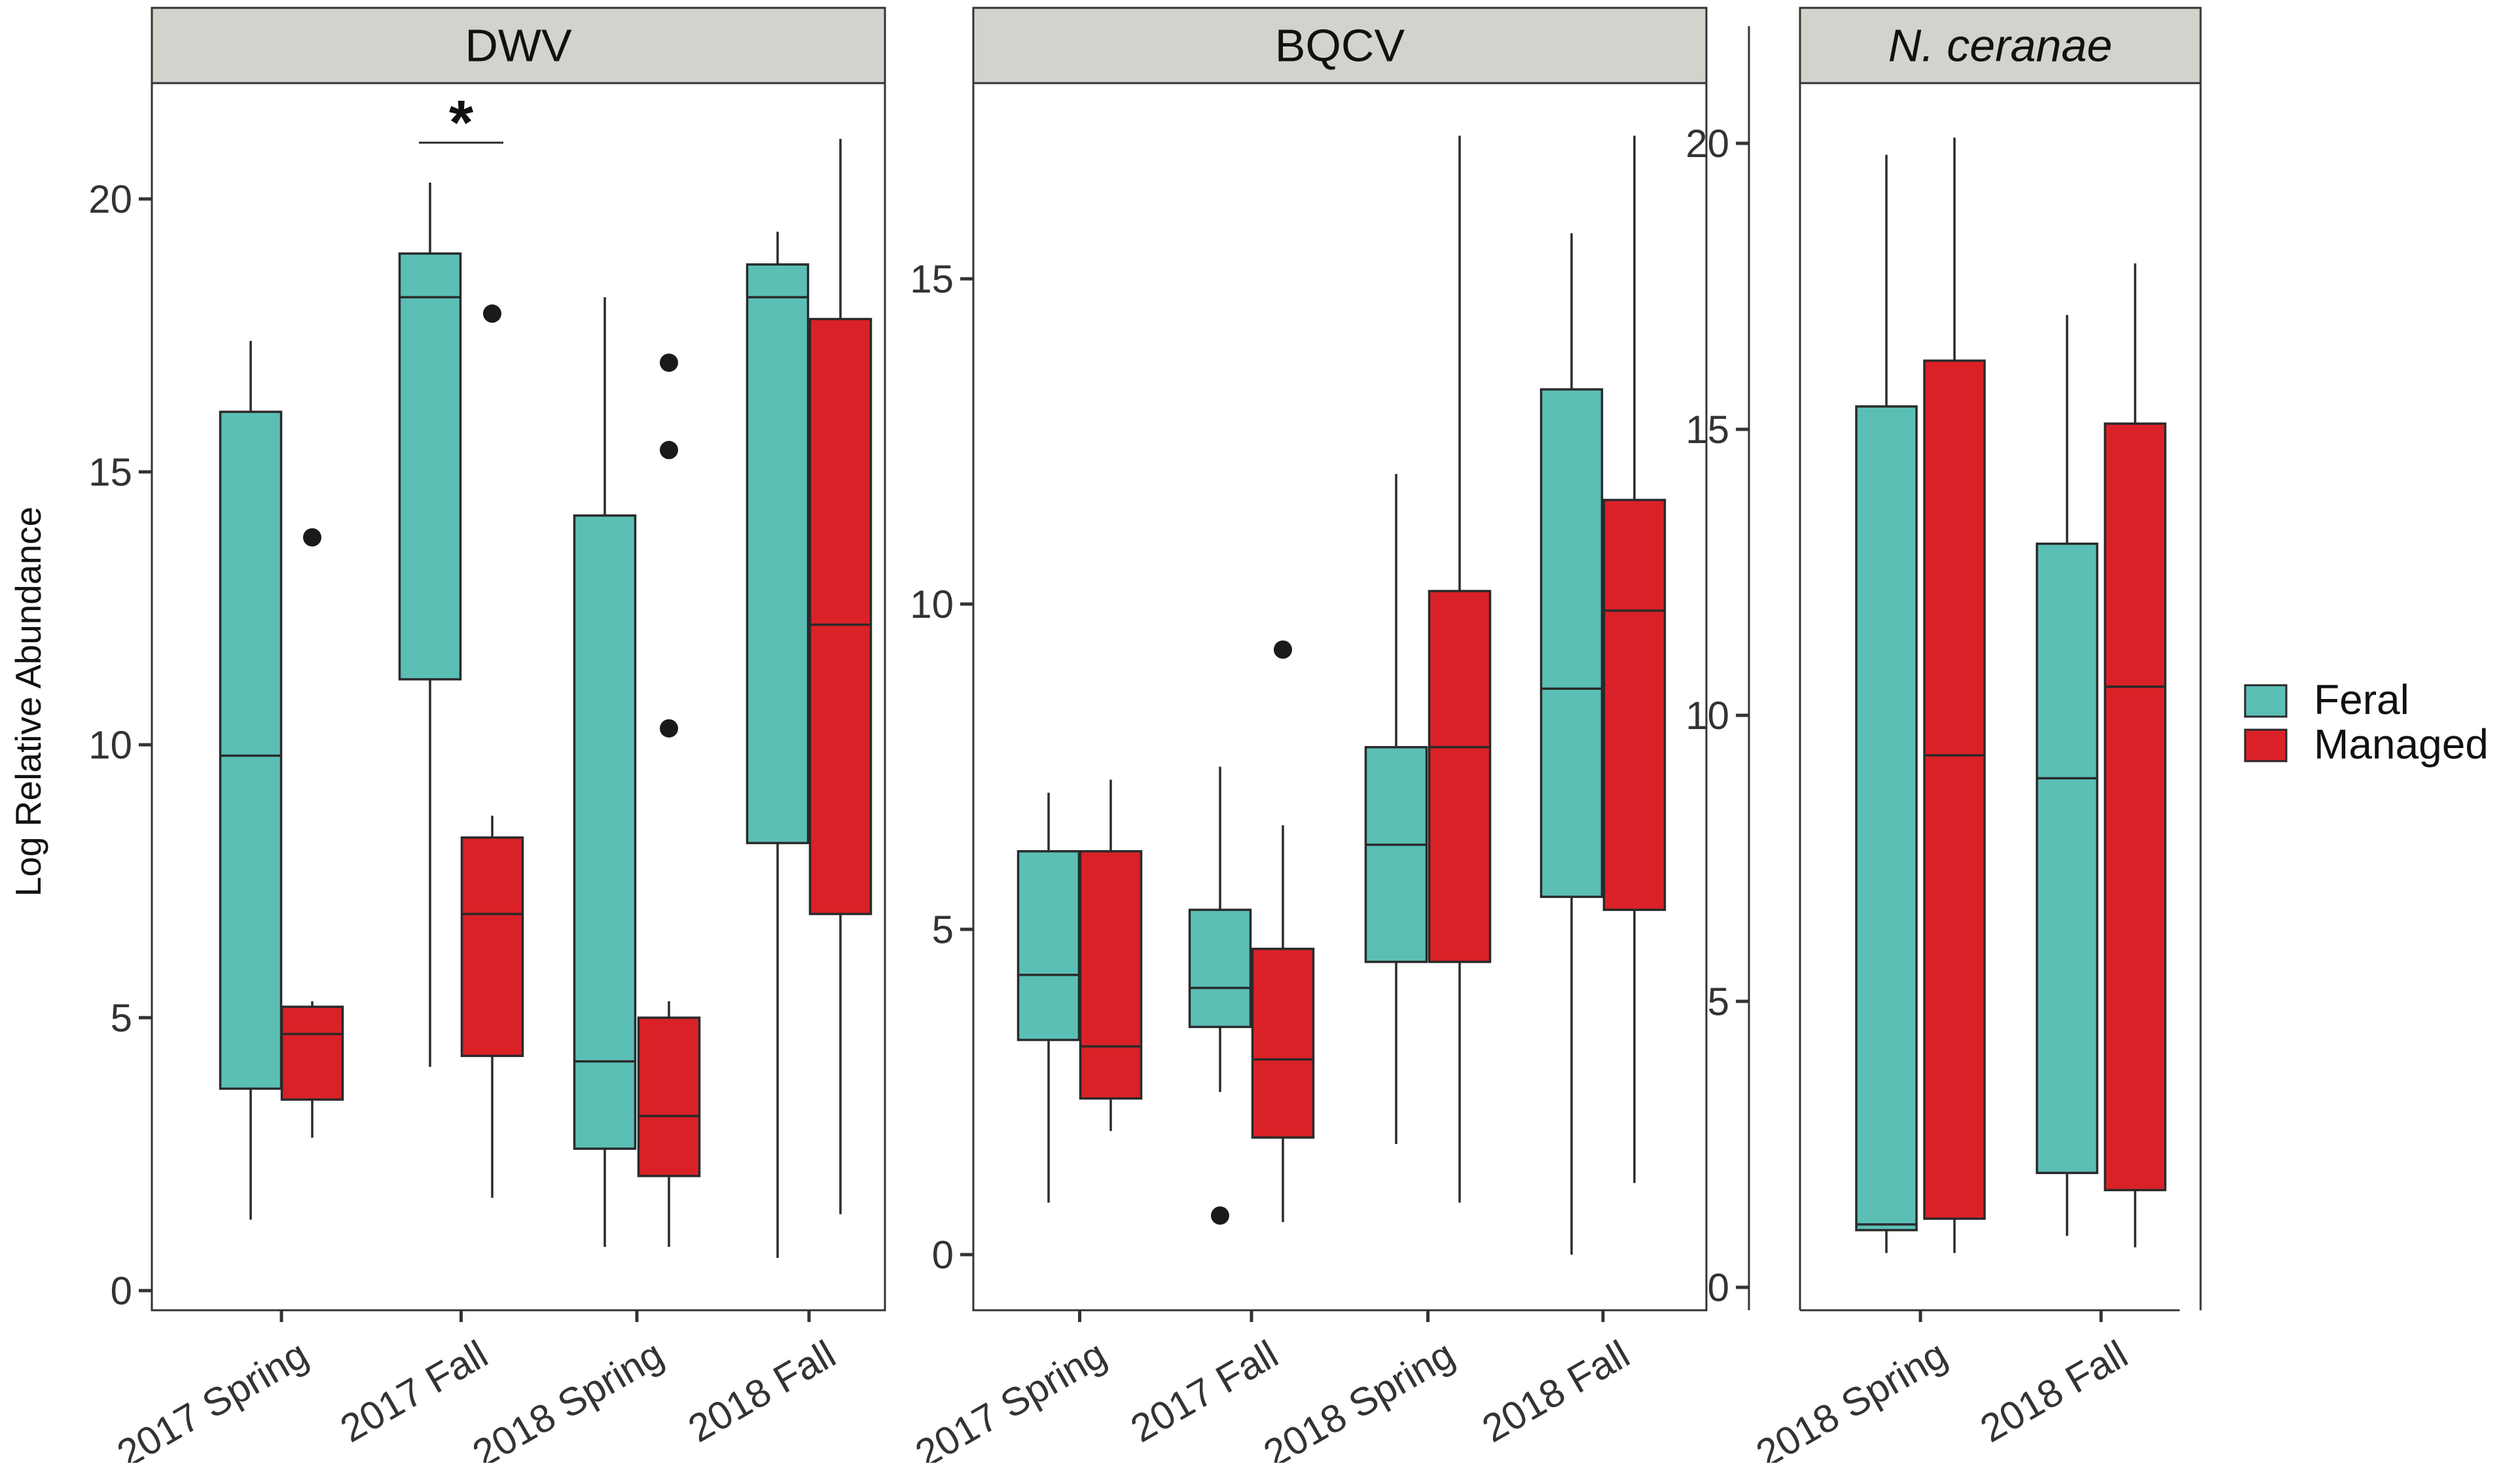 This screenshot has height=1466, width=2520. What do you see at coordinates (414, 1391) in the screenshot?
I see `panel-1-x-tick-label: 2017 Fall` at bounding box center [414, 1391].